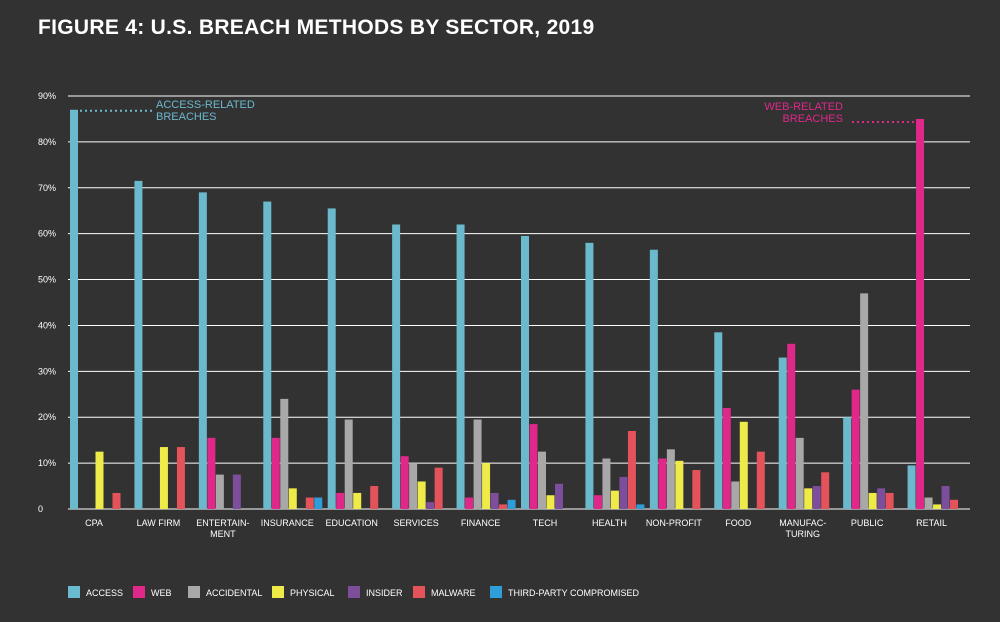  What do you see at coordinates (889, 500) in the screenshot?
I see `bar-malware-public` at bounding box center [889, 500].